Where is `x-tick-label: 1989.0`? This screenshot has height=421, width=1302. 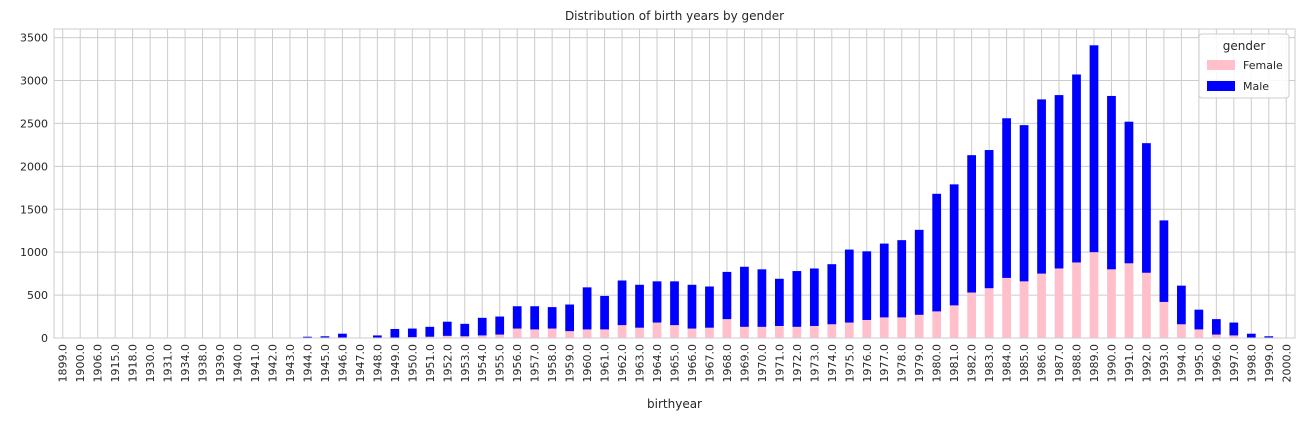 x-tick-label: 1989.0 is located at coordinates (1094, 363).